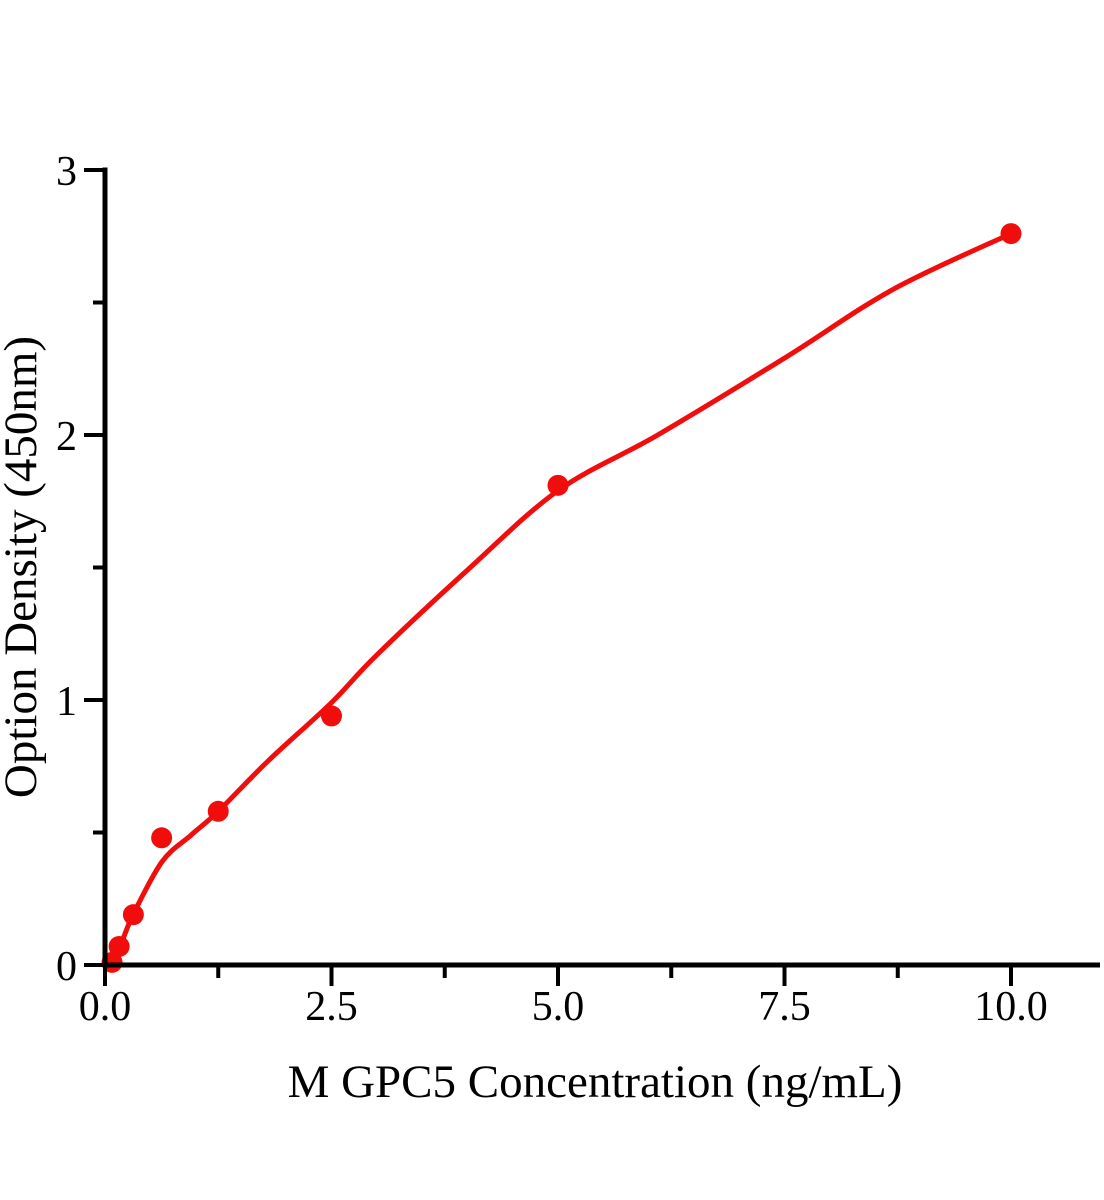 This screenshot has height=1200, width=1104. I want to click on y-axis-title: Option Density (450nm), so click(23, 567).